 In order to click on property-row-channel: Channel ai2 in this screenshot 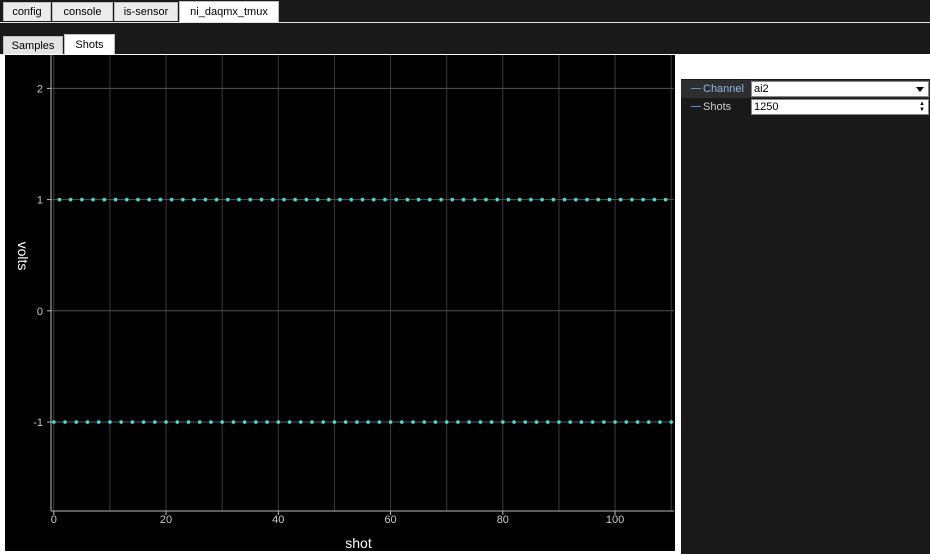, I will do `click(805, 89)`.